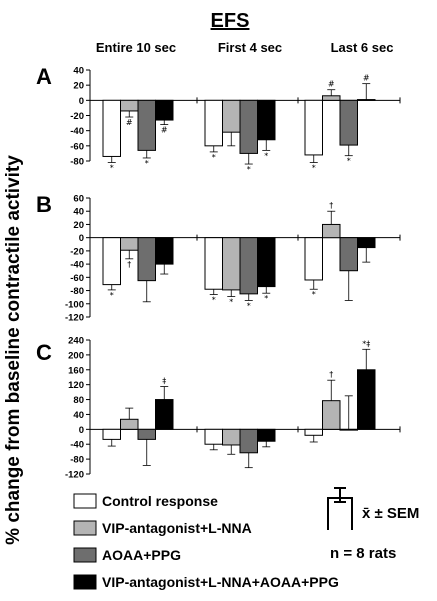  I want to click on sem-legend-icon, so click(340, 508).